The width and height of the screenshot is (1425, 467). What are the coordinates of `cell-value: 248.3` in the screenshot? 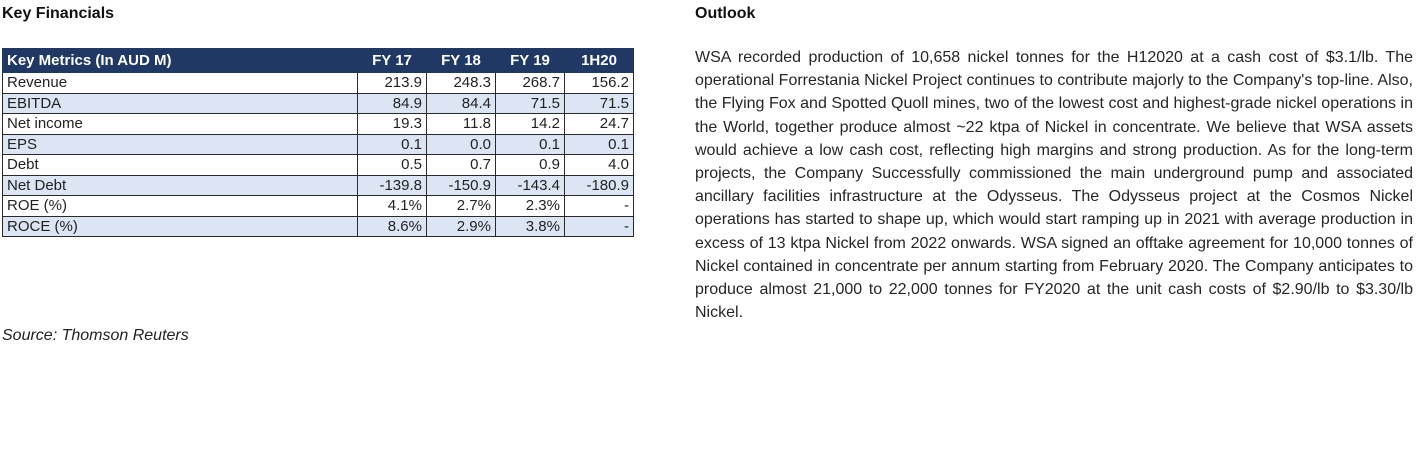 It's located at (461, 83).